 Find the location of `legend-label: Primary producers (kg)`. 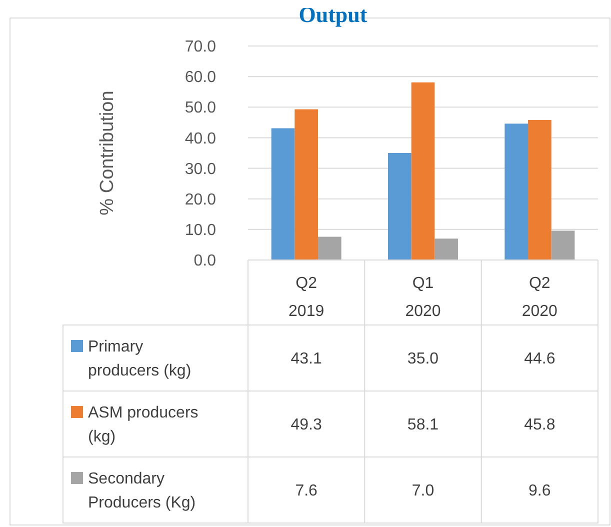

legend-label: Primary producers (kg) is located at coordinates (140, 359).